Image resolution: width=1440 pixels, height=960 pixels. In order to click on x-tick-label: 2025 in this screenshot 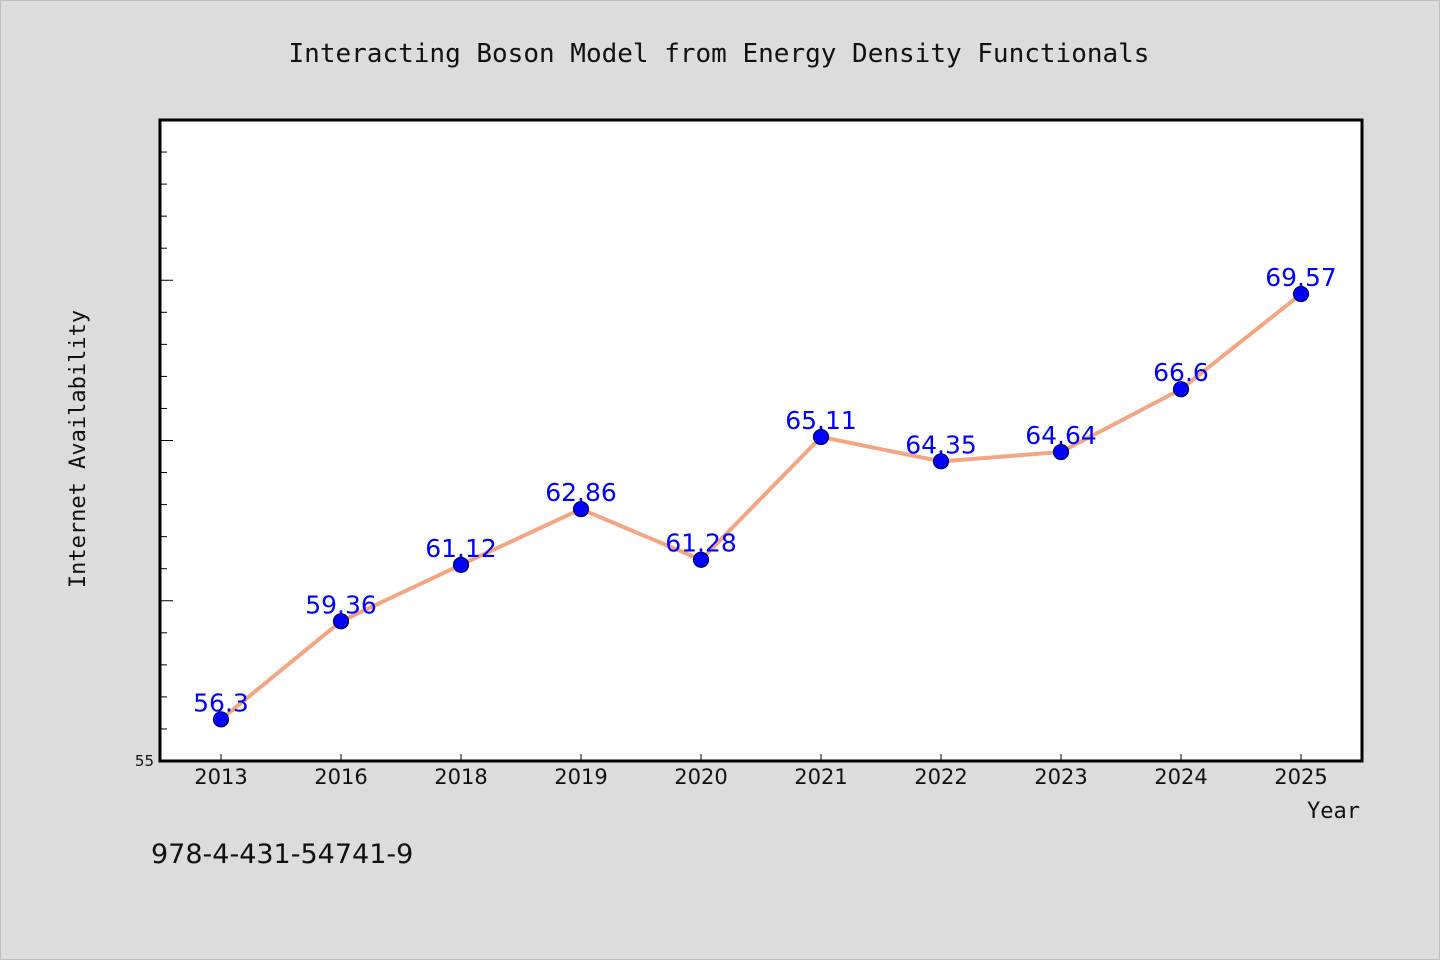, I will do `click(1300, 777)`.